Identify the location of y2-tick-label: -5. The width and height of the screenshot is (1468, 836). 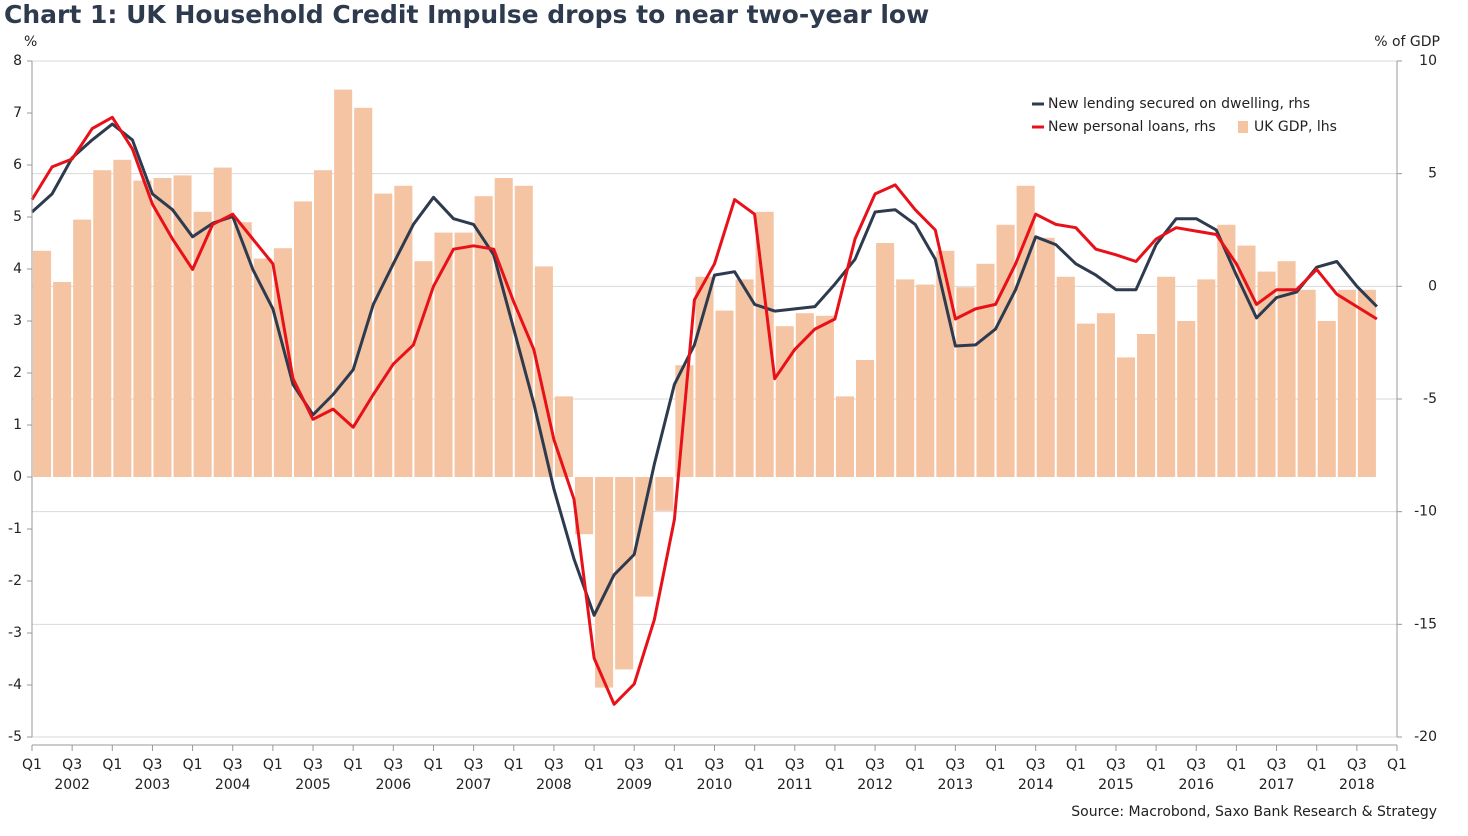
(1430, 399).